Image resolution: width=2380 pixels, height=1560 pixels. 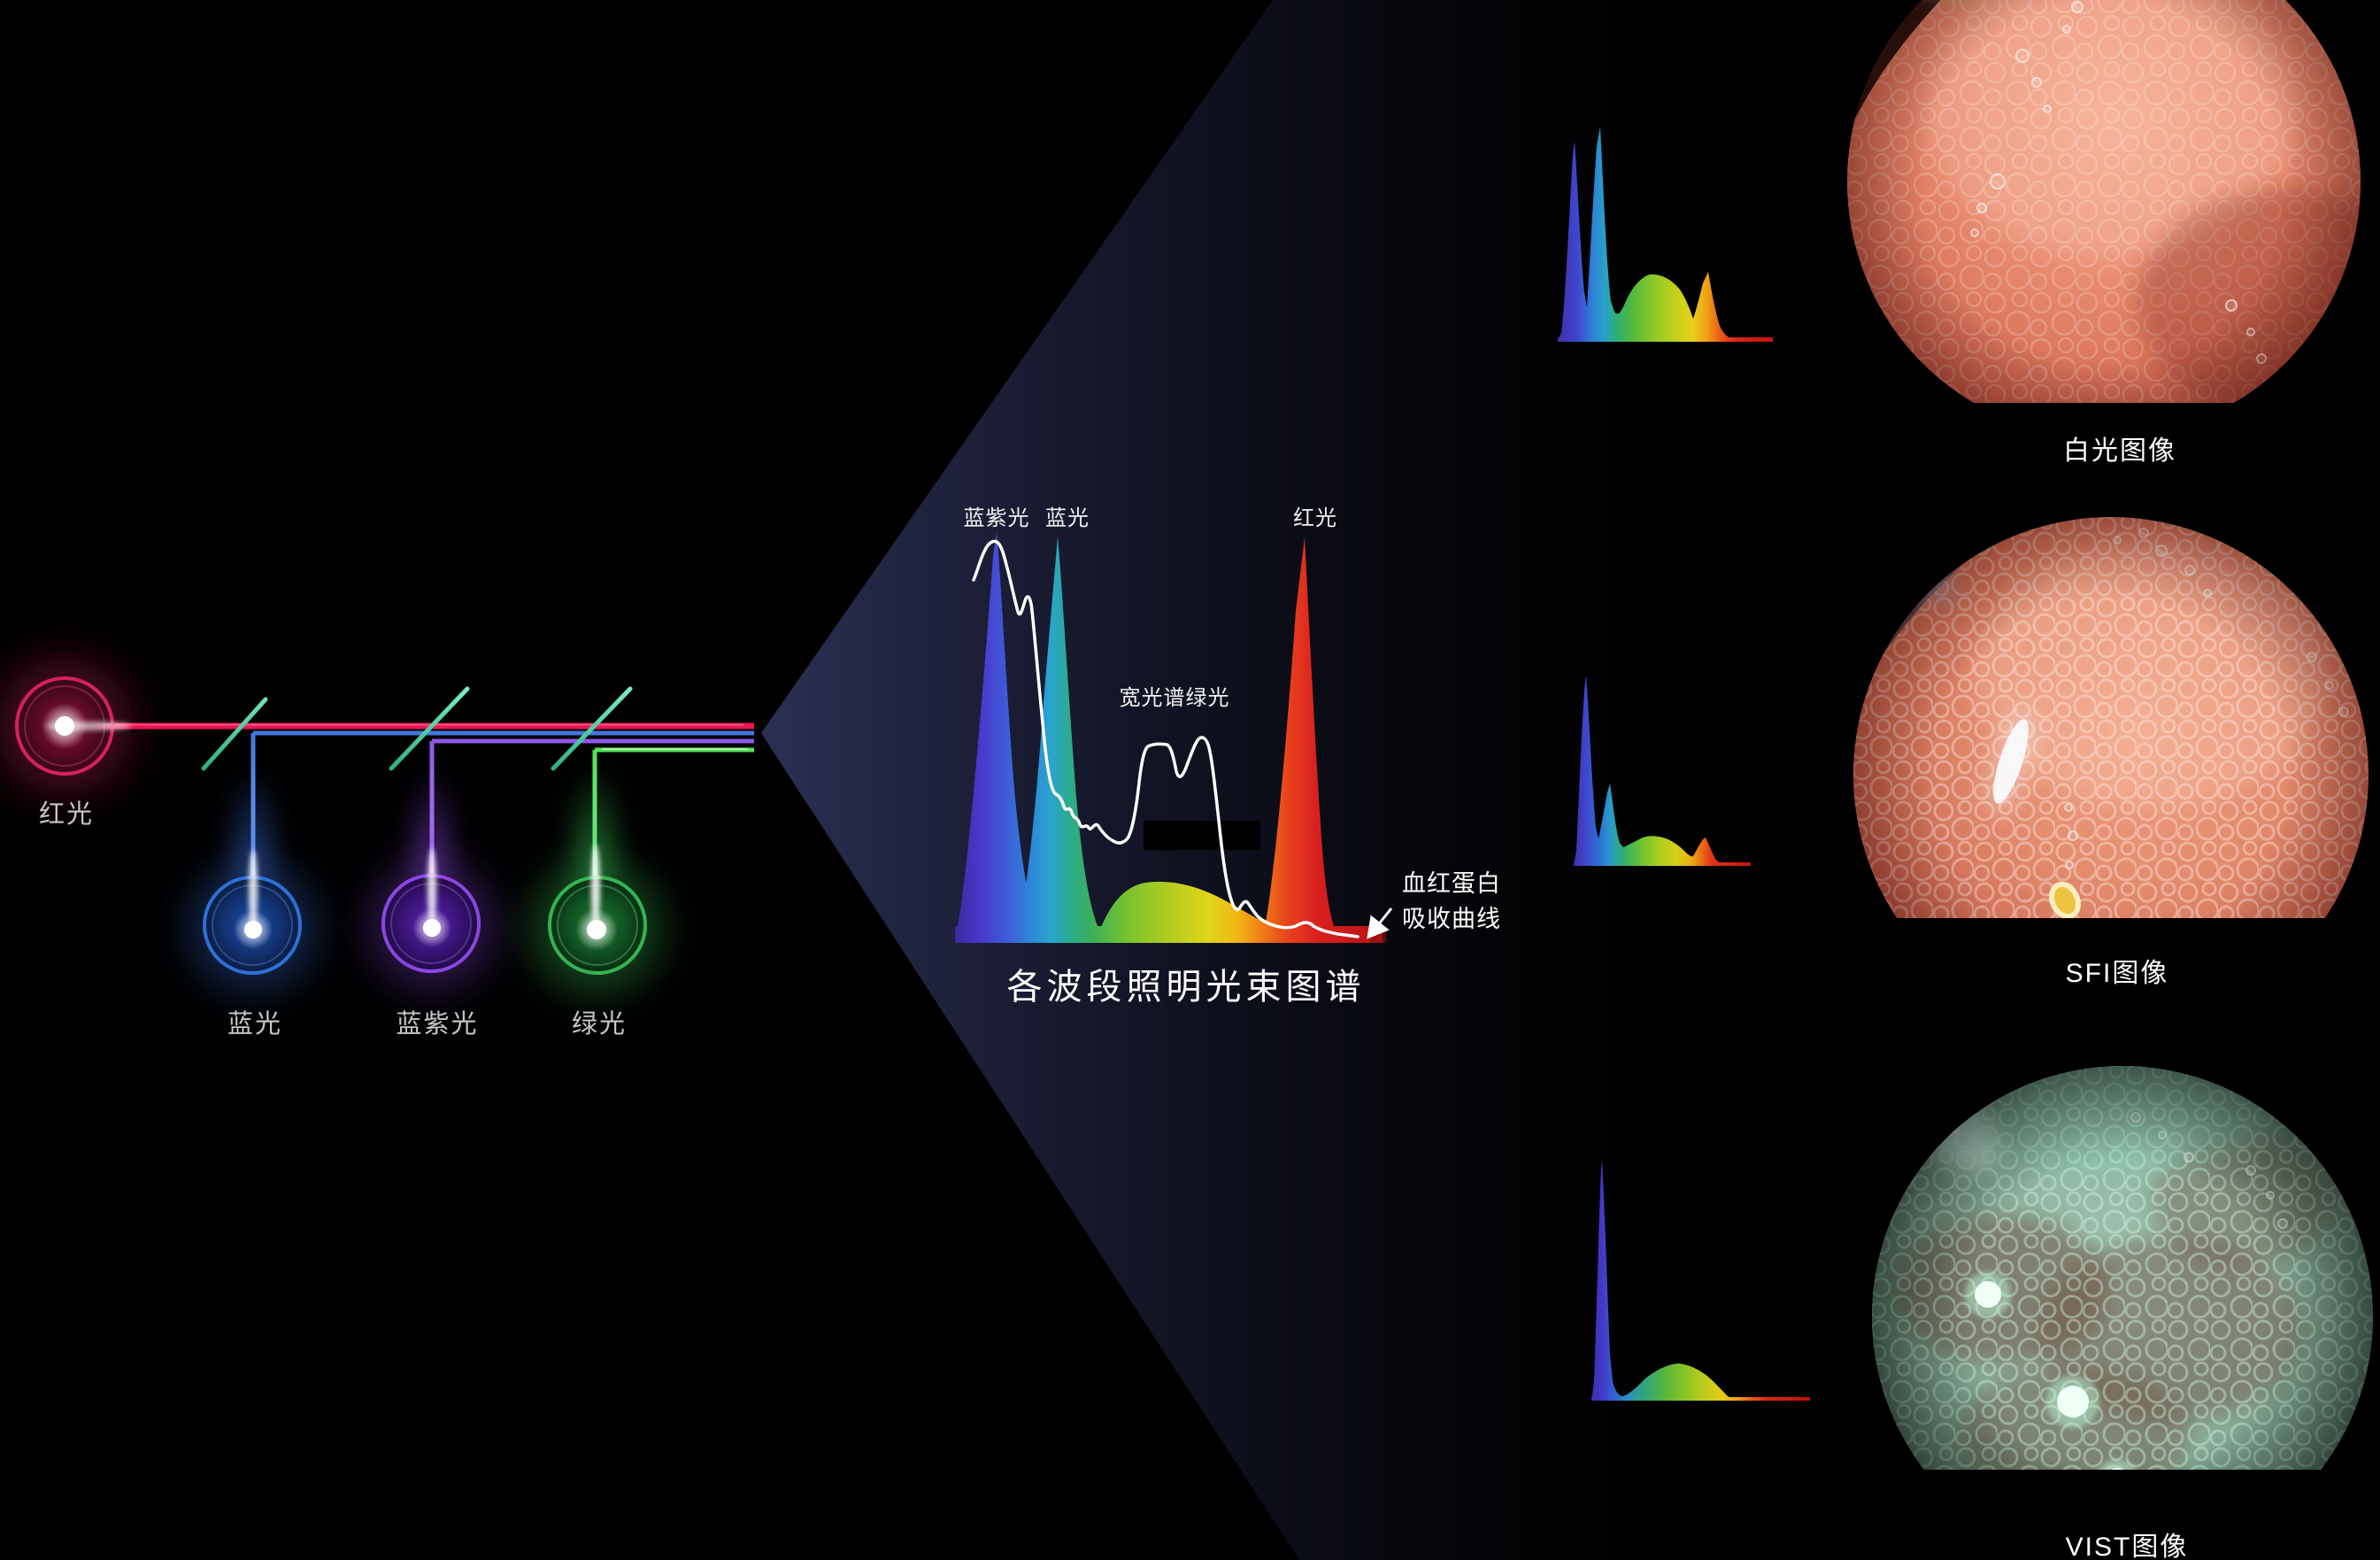 What do you see at coordinates (1186, 987) in the screenshot?
I see `chart-title: 各波段照明光束图谱` at bounding box center [1186, 987].